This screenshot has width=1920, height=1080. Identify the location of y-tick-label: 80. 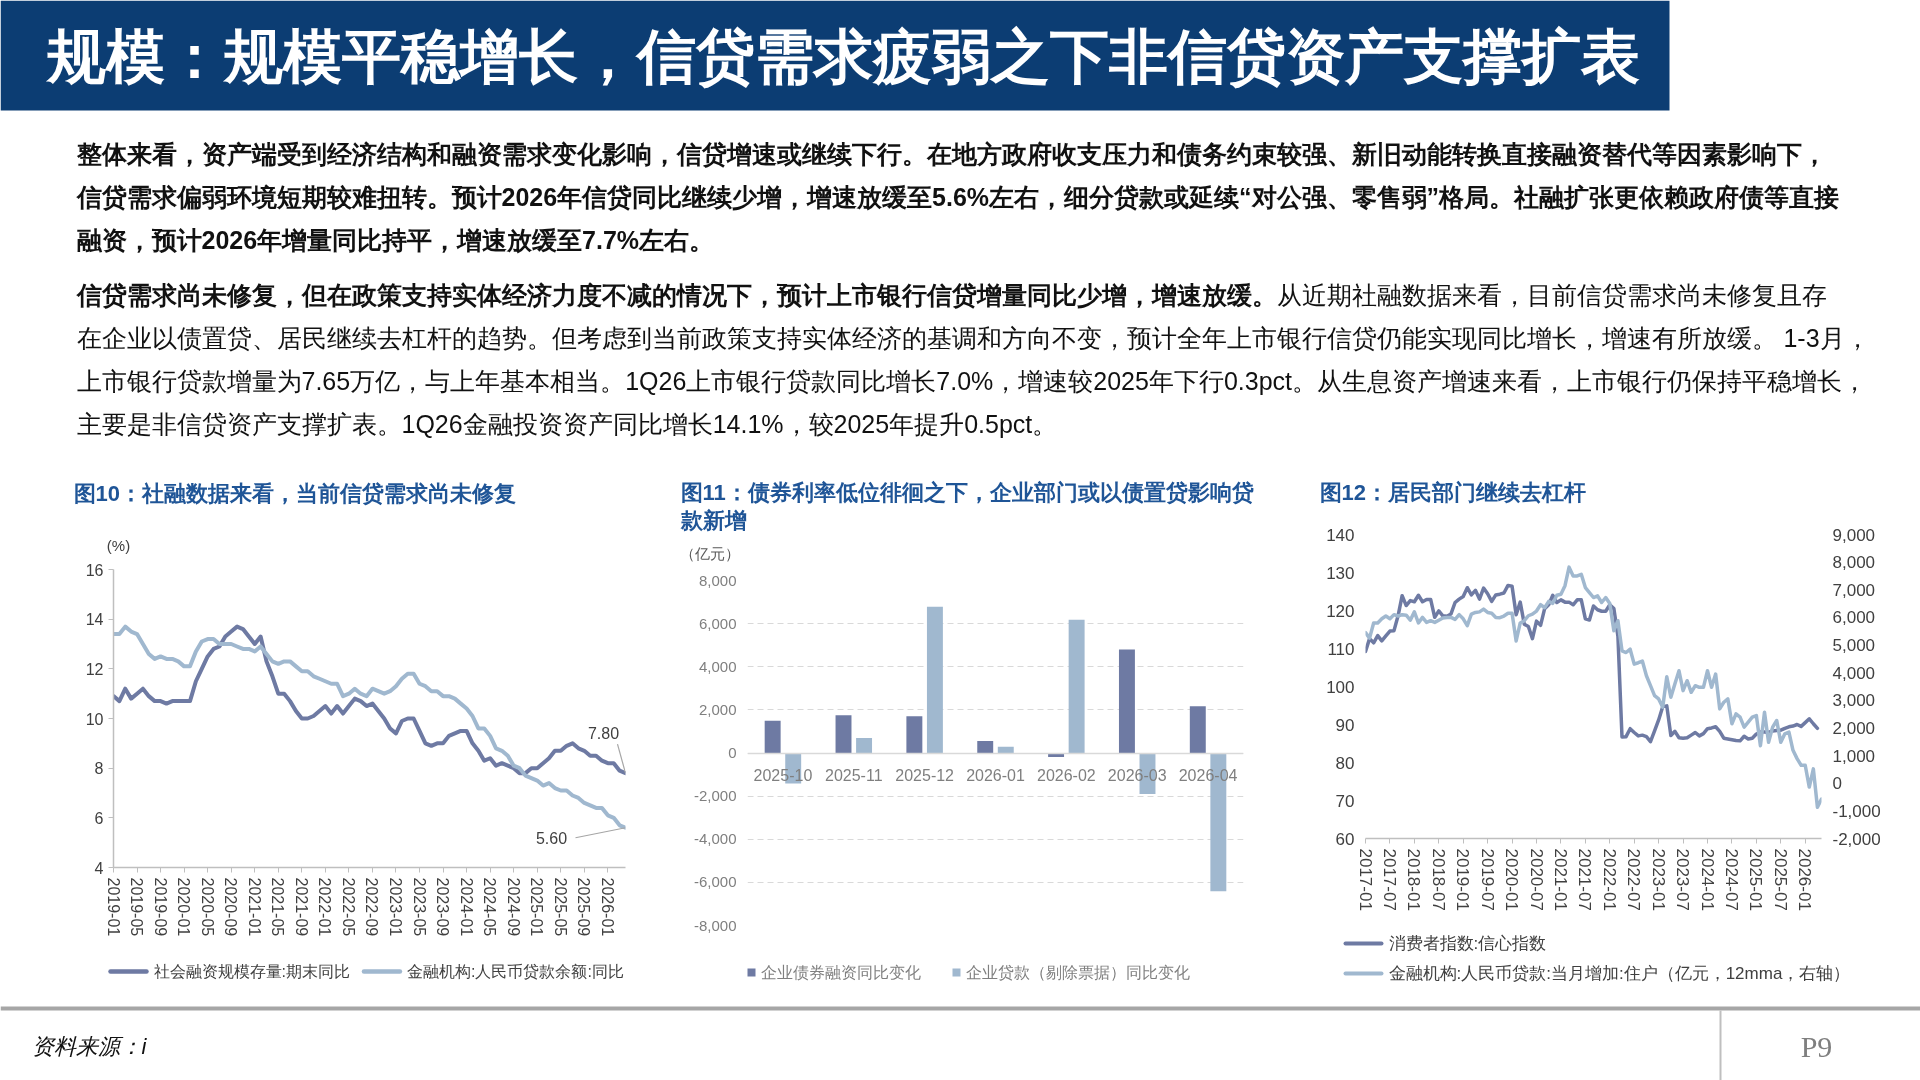
(1345, 763).